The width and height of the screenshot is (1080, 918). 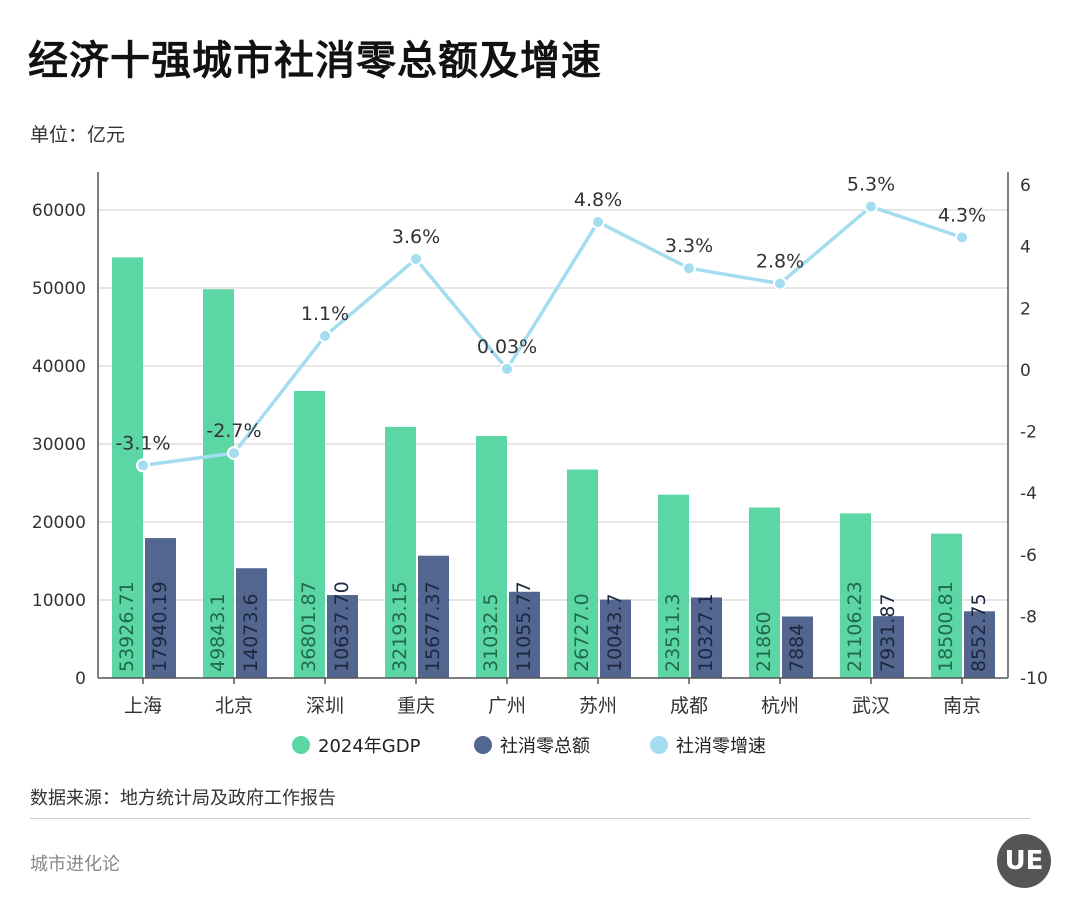 What do you see at coordinates (369, 746) in the screenshot?
I see `legend-label: 2024年GDP` at bounding box center [369, 746].